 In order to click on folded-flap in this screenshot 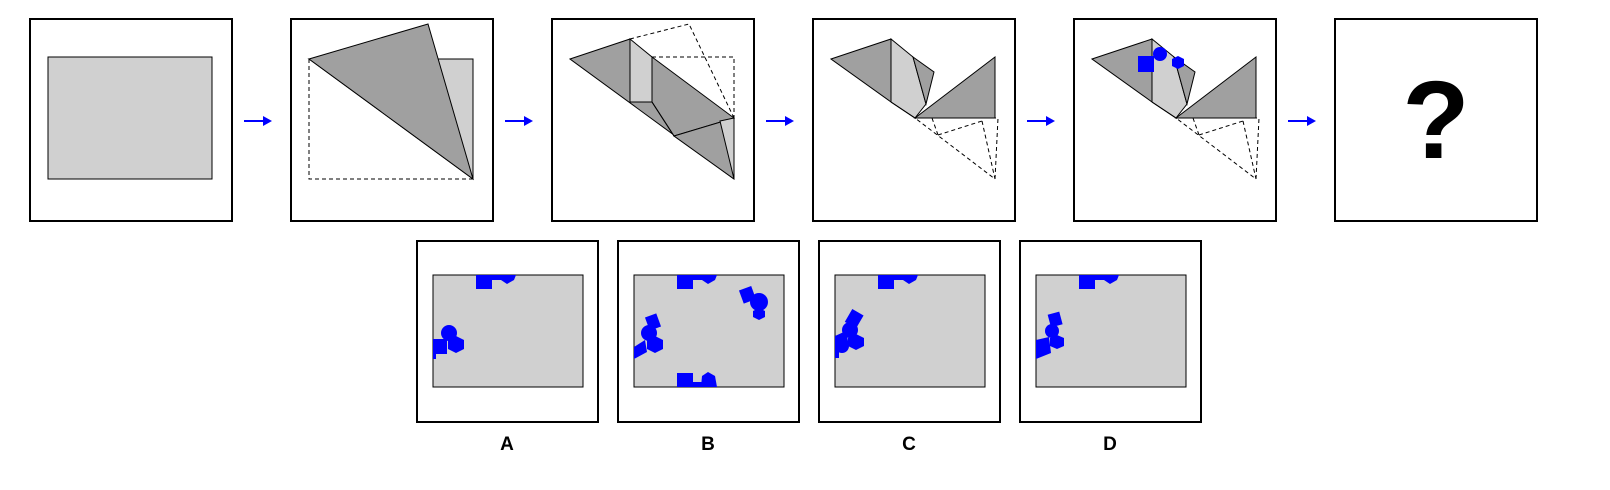, I will do `click(390, 102)`.